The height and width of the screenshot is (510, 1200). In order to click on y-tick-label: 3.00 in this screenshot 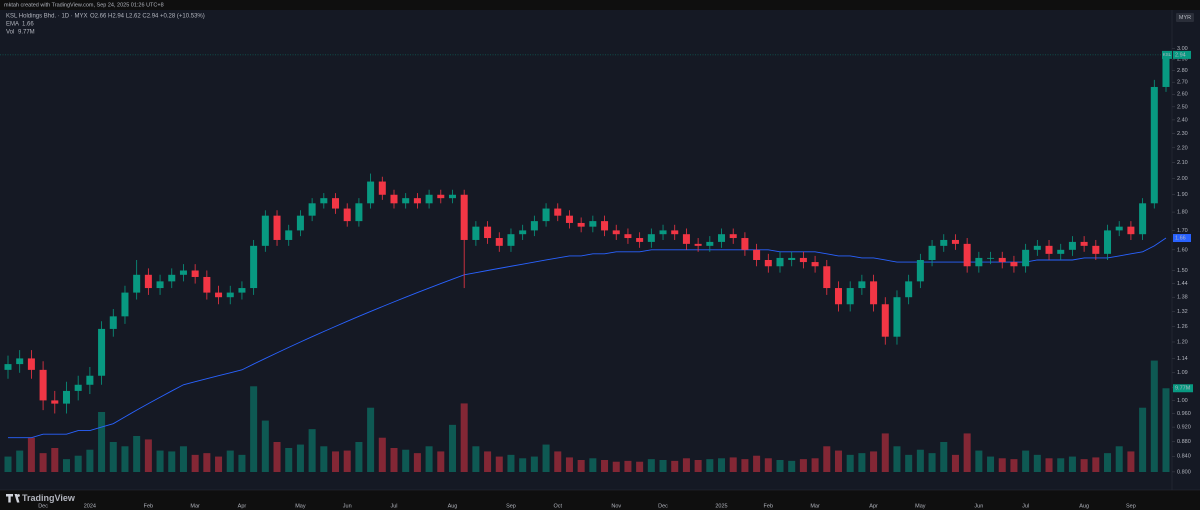, I will do `click(1182, 49)`.